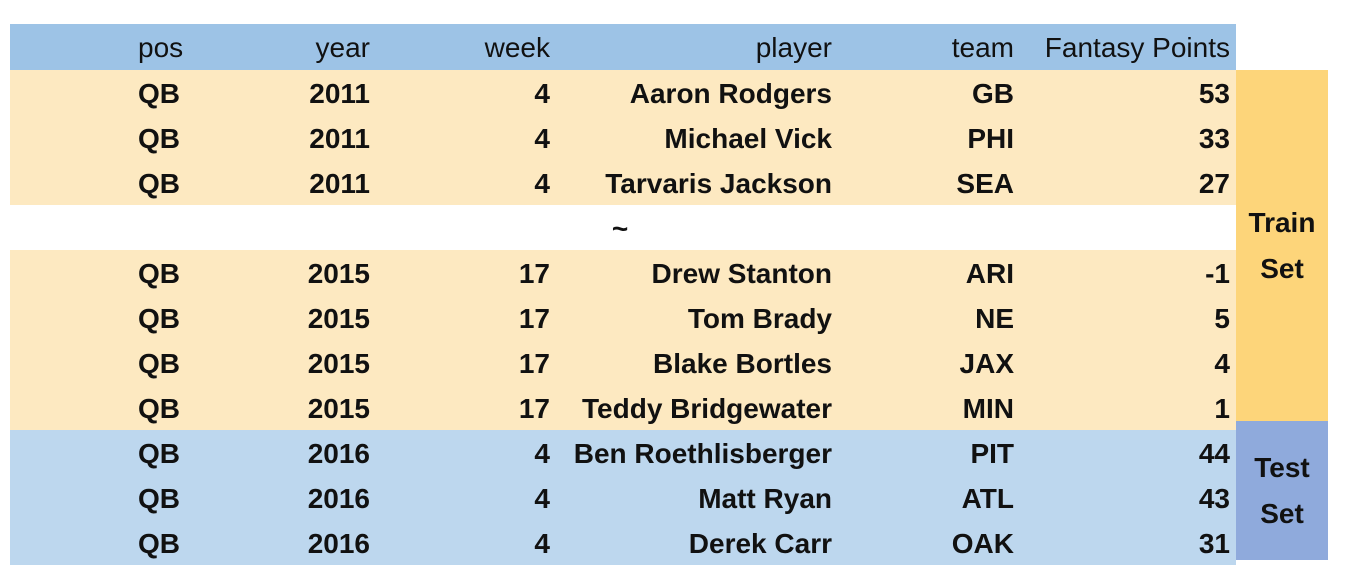 The width and height of the screenshot is (1362, 586). What do you see at coordinates (793, 47) in the screenshot?
I see `header-player: player` at bounding box center [793, 47].